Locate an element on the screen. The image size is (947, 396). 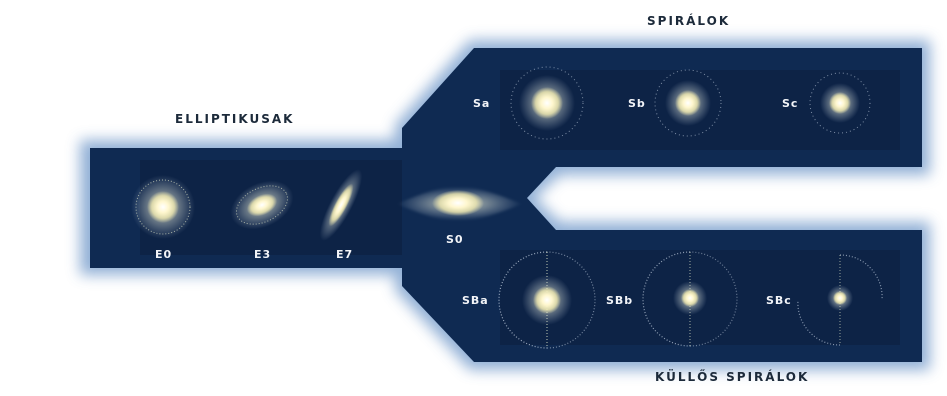
label-sc: Sc is located at coordinates (790, 103).